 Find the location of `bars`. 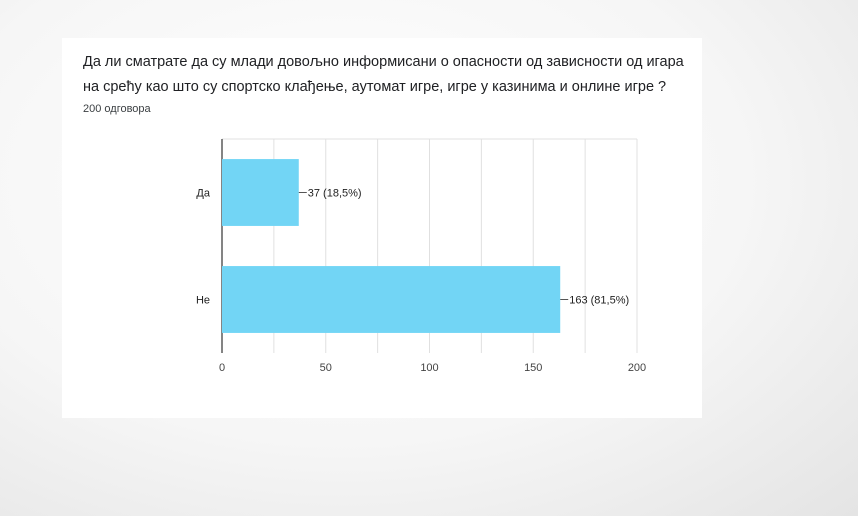

bars is located at coordinates (391, 246).